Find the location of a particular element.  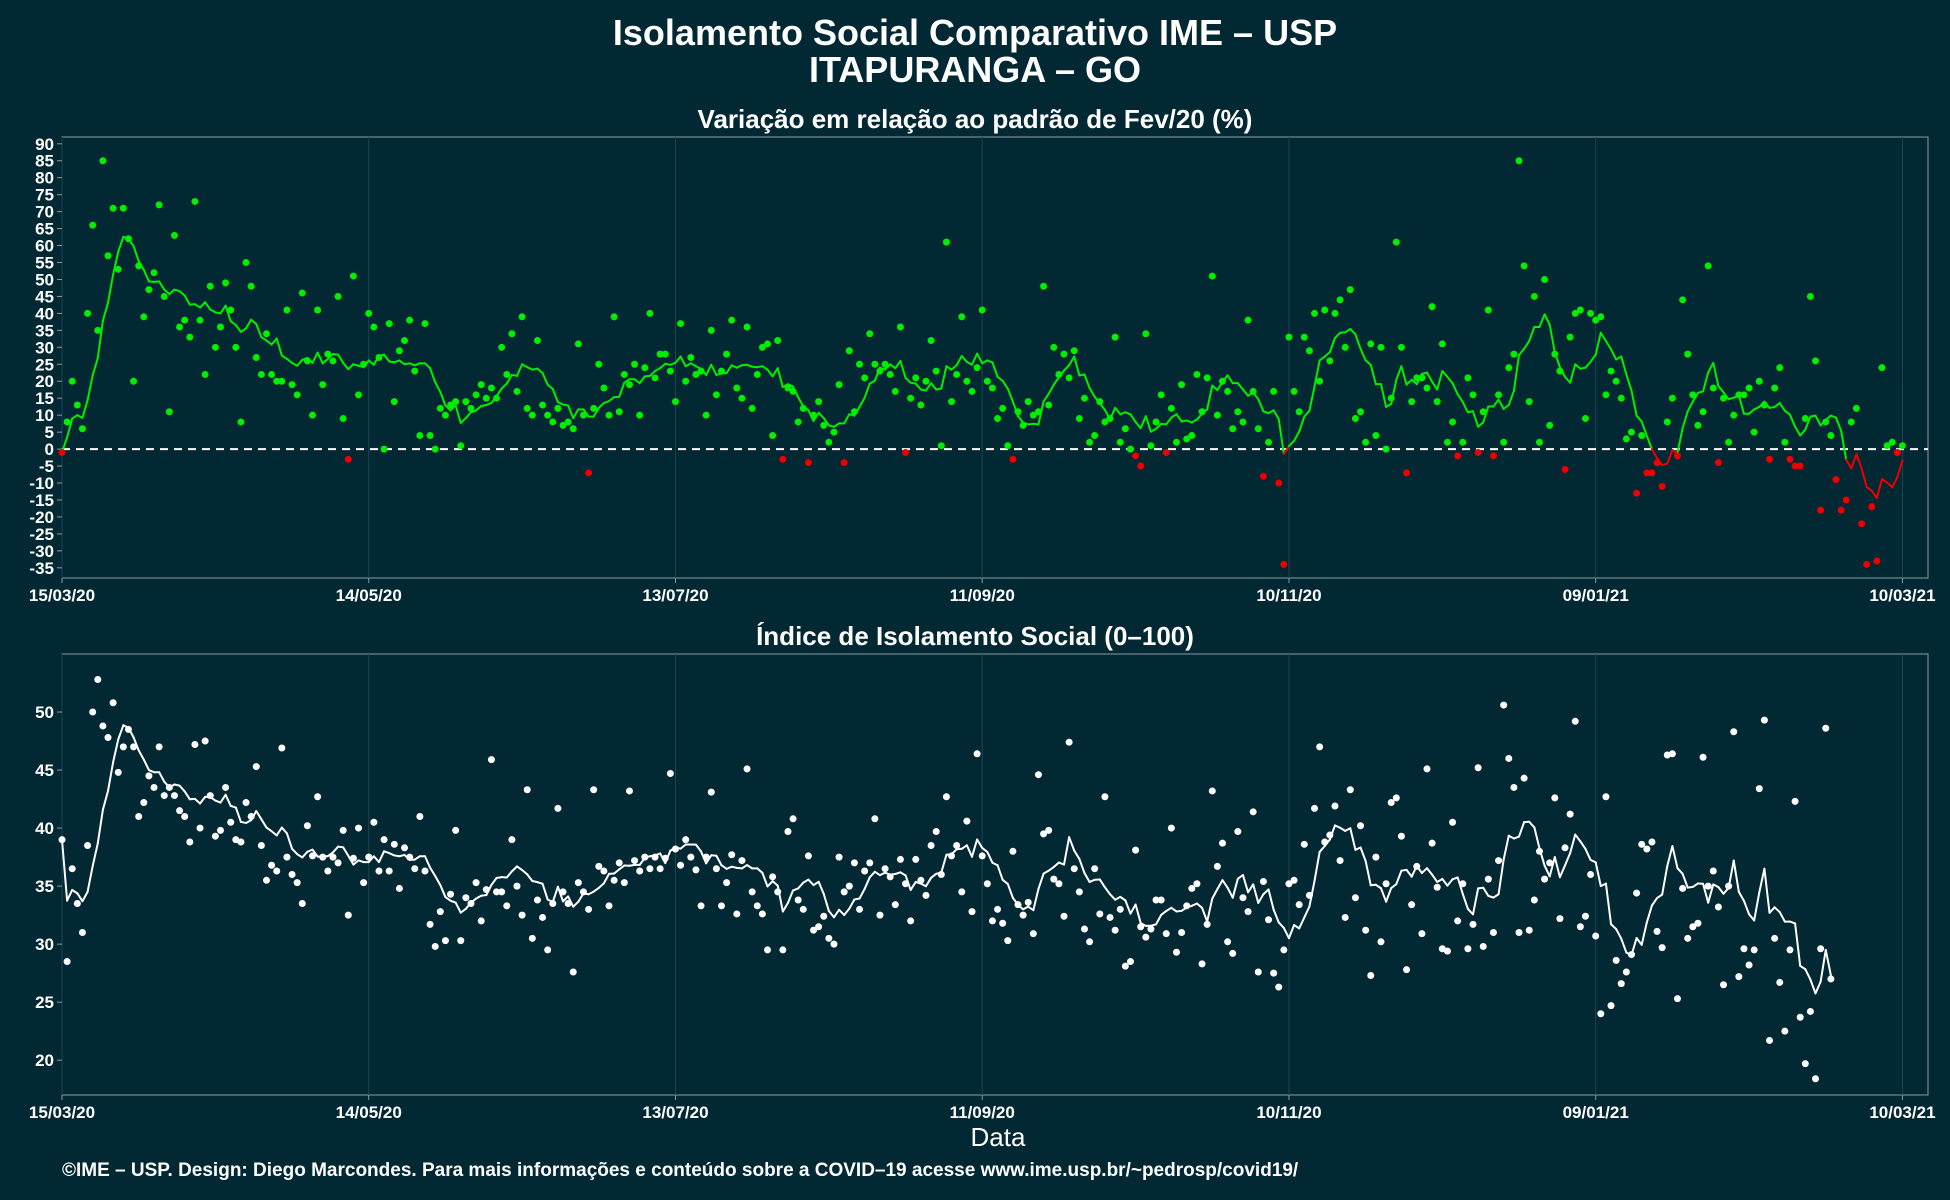

y-tick-label: 80 is located at coordinates (44, 178).